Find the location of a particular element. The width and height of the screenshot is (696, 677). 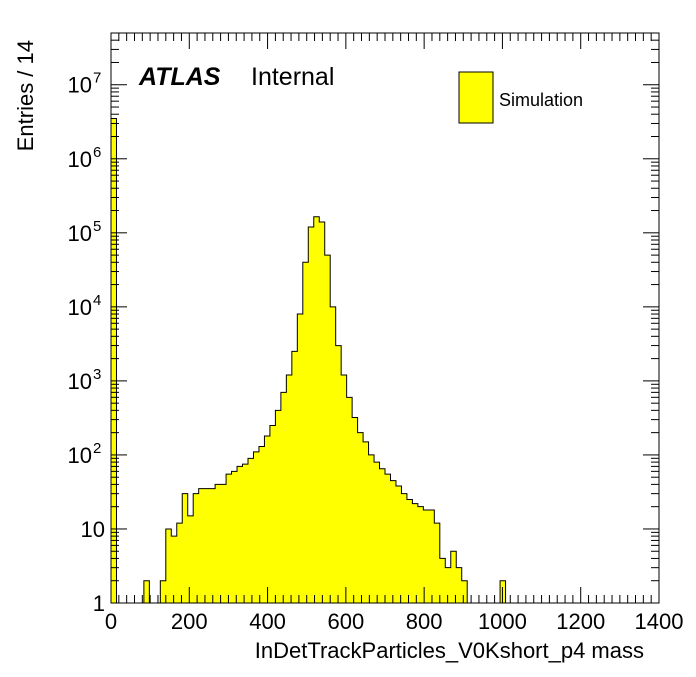

atlas-label: ATLAS is located at coordinates (179, 77).